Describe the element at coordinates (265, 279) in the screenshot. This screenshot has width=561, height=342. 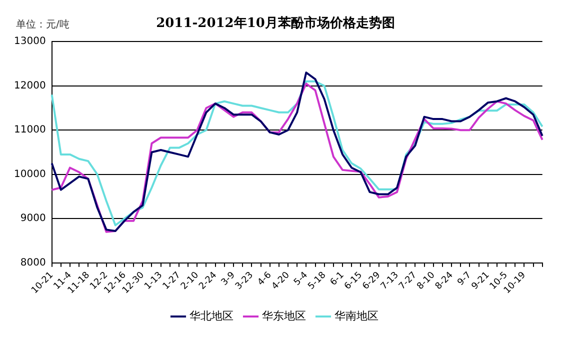
I see `x-tick-label: 4-6` at that location.